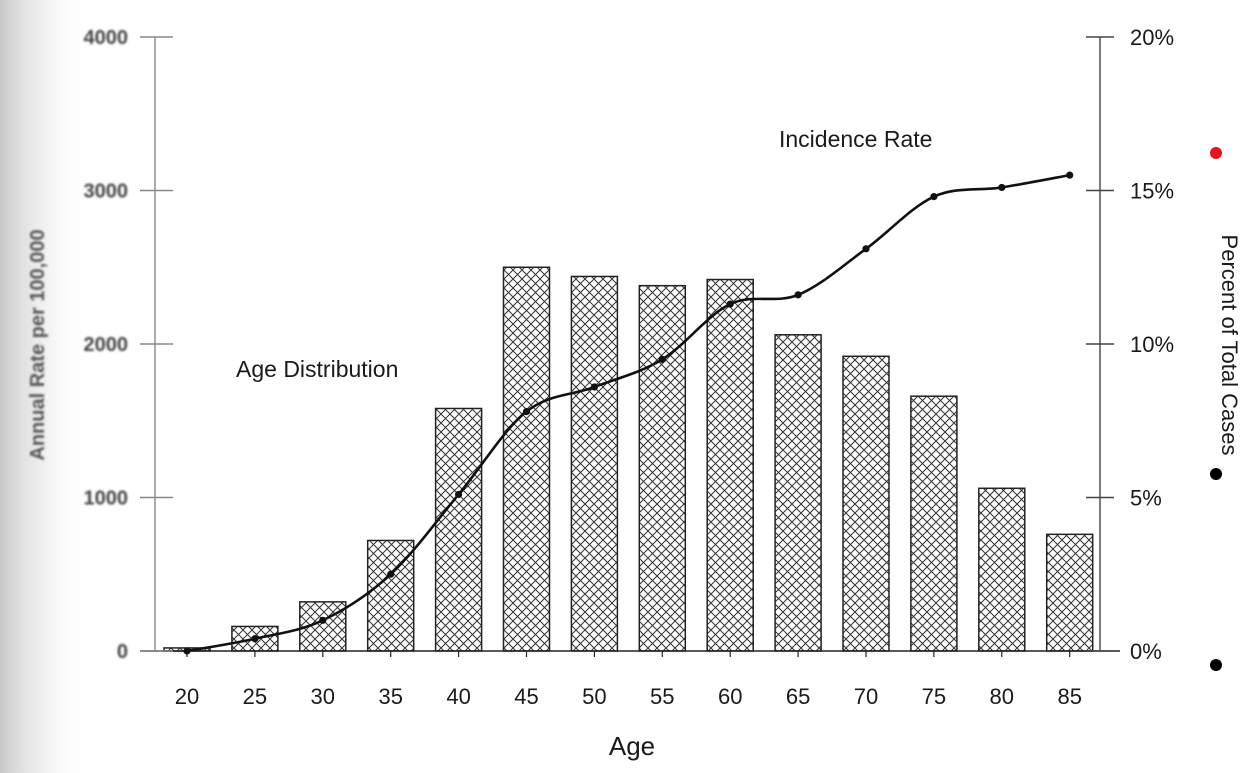  Describe the element at coordinates (317, 369) in the screenshot. I see `annotation-age-distribution: Age Distribution` at that location.